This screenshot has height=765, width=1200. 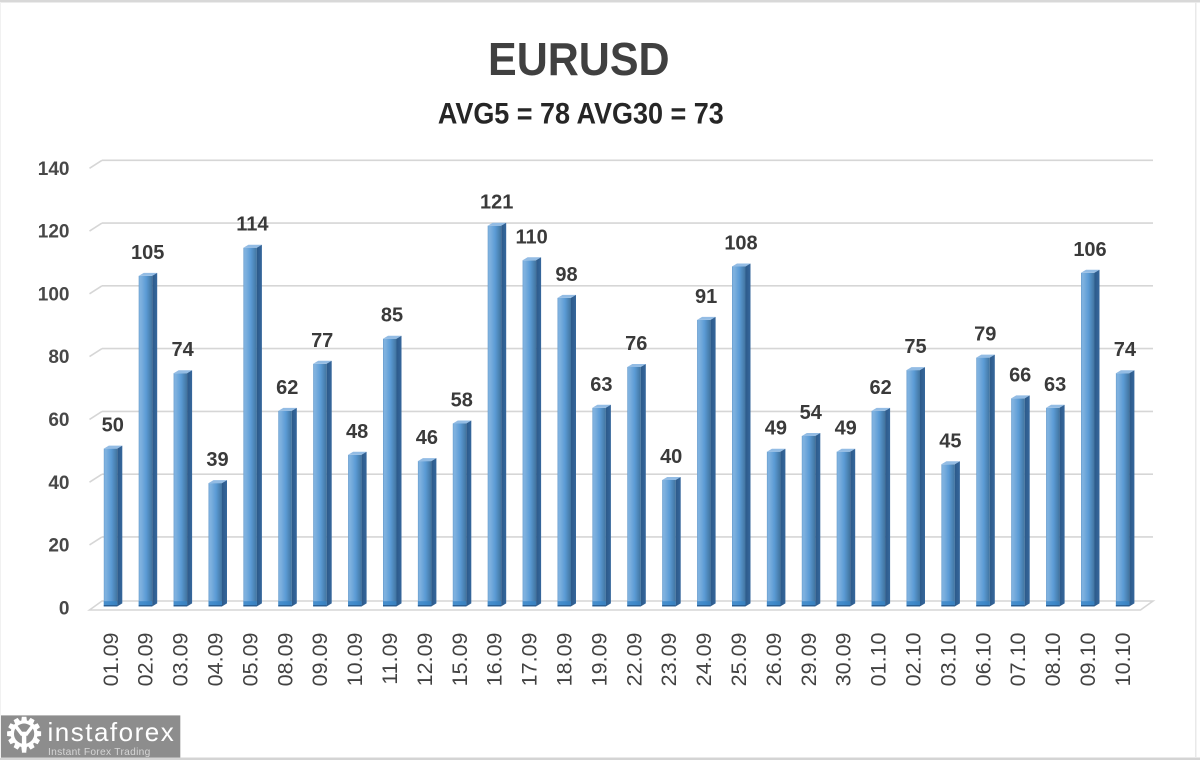 I want to click on svg-text: 16.09, so click(x=495, y=660).